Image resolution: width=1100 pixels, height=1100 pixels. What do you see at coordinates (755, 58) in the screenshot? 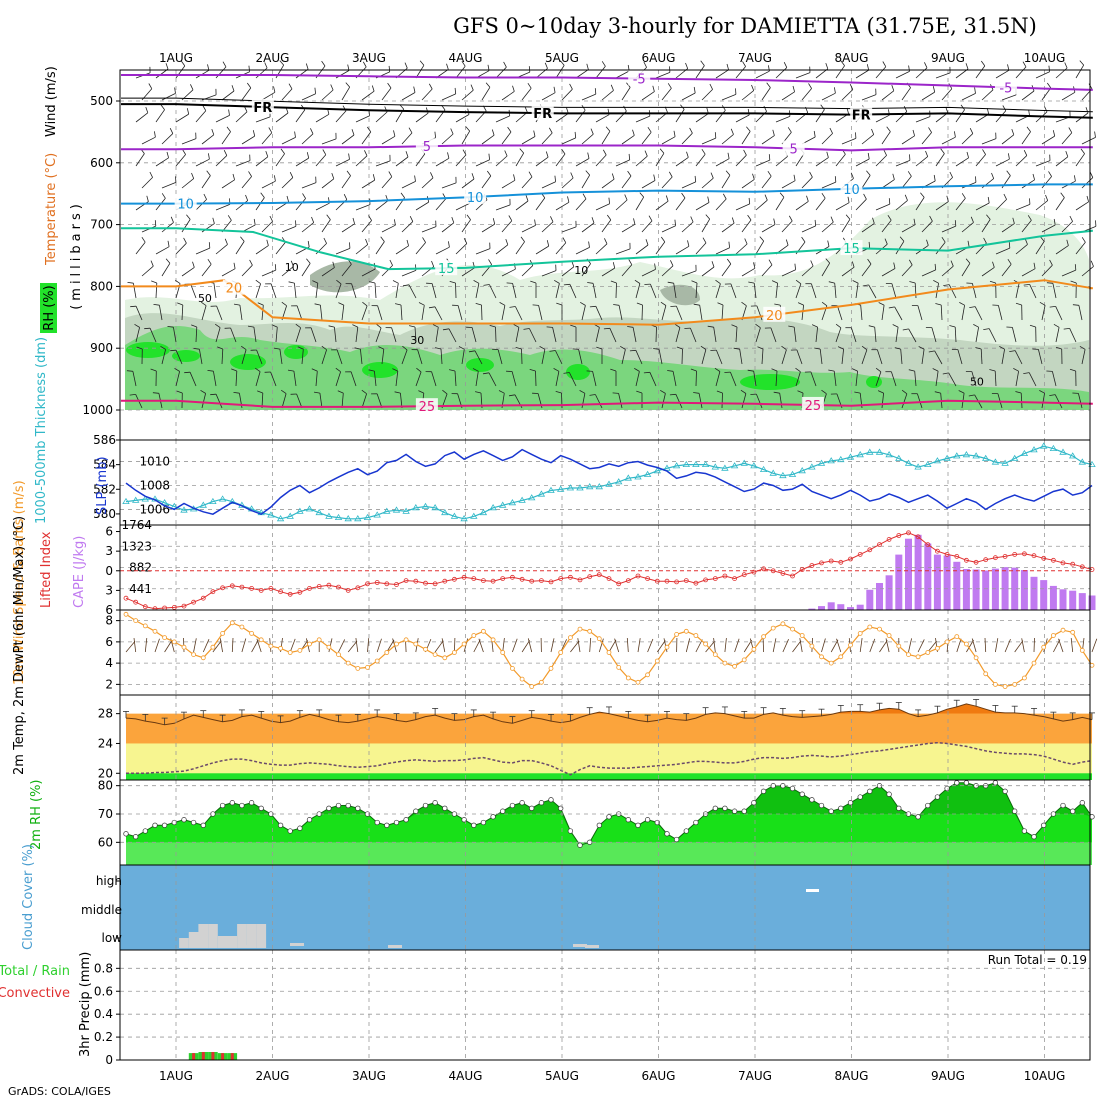
I see `x-tick-label-top: 7AUG` at bounding box center [755, 58].